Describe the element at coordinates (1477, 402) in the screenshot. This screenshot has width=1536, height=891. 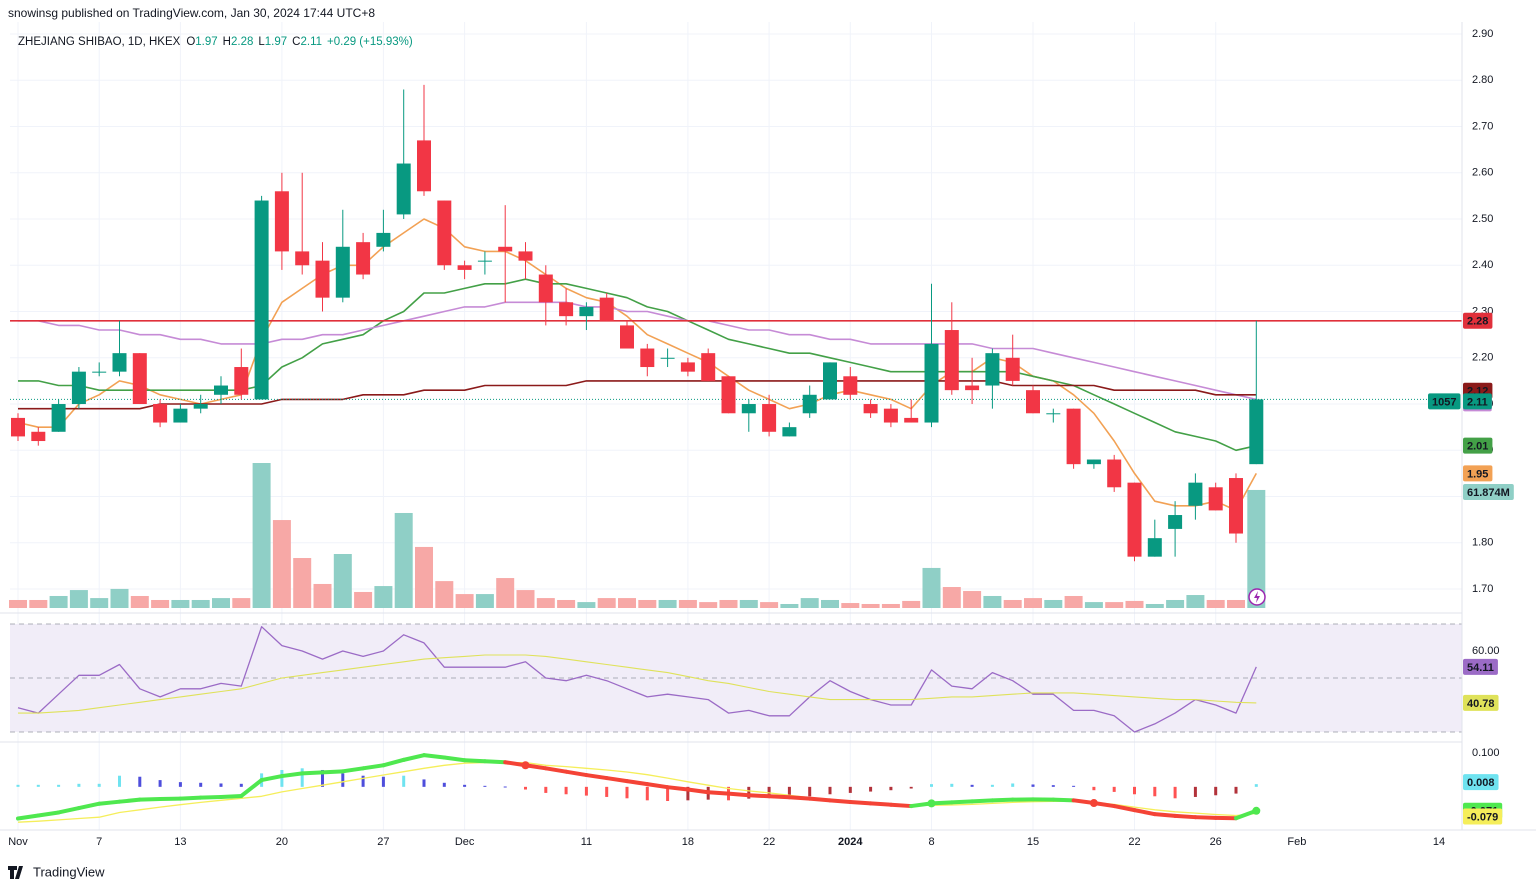
I see `price-tag-label: 2.11` at that location.